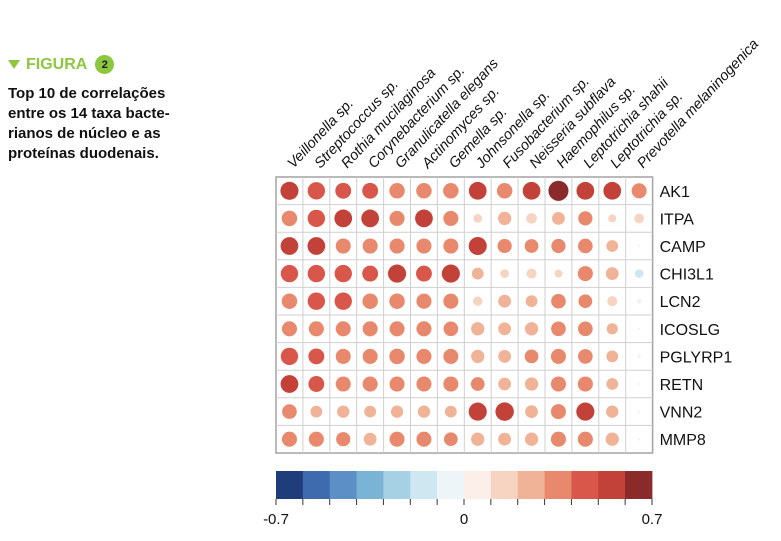 This screenshot has width=781, height=541. I want to click on colorbar-label: 0.7, so click(652, 519).